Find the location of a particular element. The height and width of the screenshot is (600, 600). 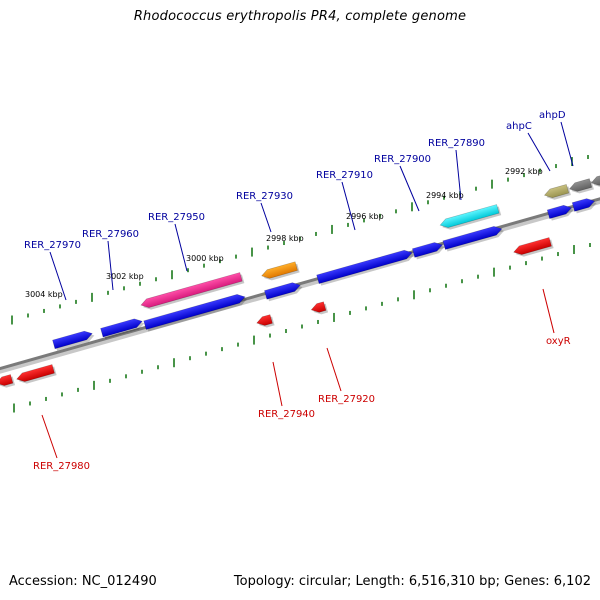

accession-text: Accession: NC_012490 is located at coordinates (83, 581).